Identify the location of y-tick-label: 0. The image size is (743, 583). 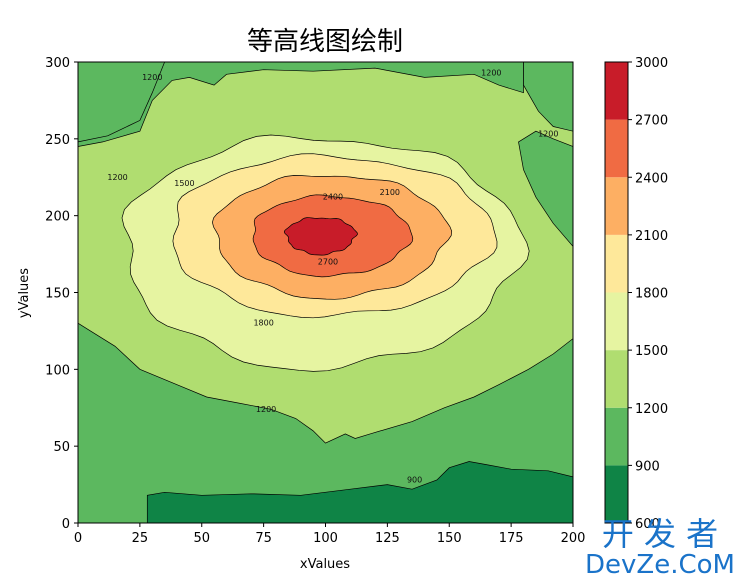
(66, 524).